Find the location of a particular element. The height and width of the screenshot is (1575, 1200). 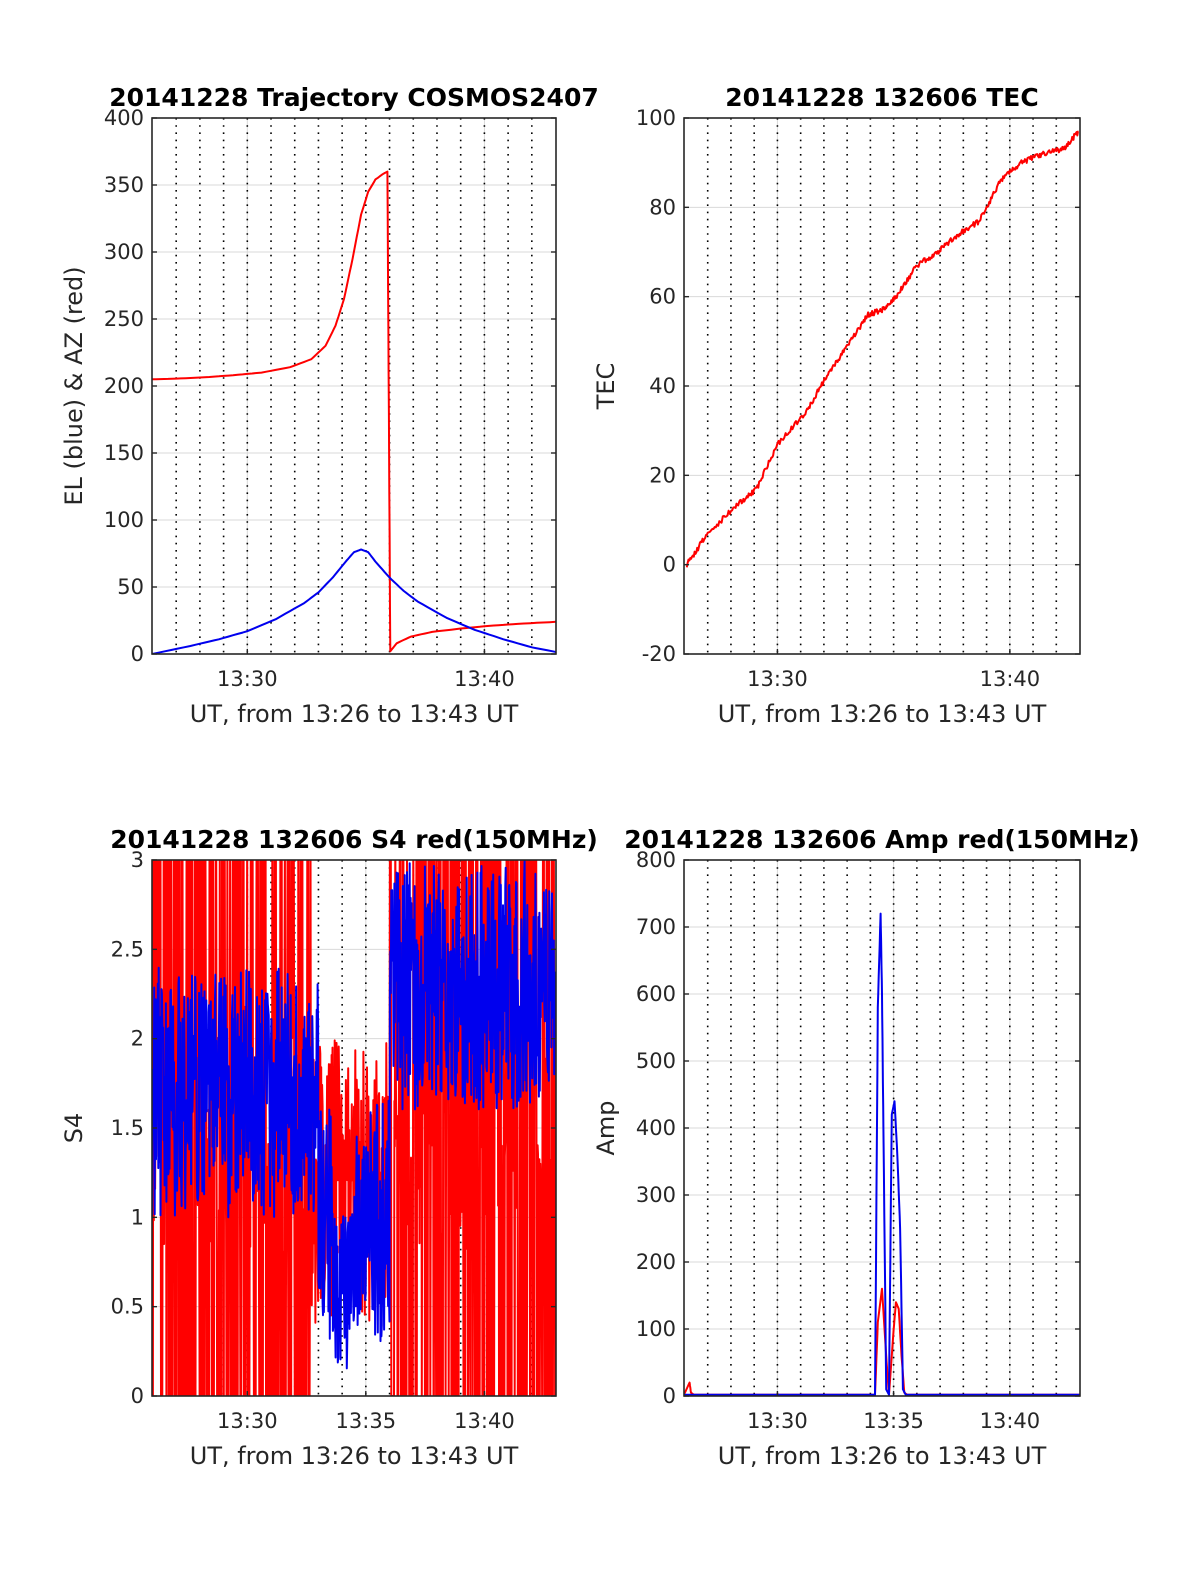

y-axis-label: EL (blue) & AZ (red) is located at coordinates (74, 385).